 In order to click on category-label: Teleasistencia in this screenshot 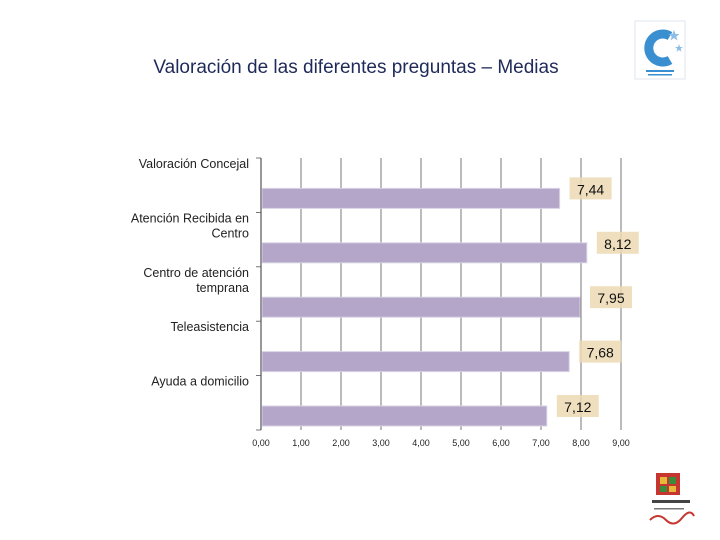, I will do `click(209, 327)`.